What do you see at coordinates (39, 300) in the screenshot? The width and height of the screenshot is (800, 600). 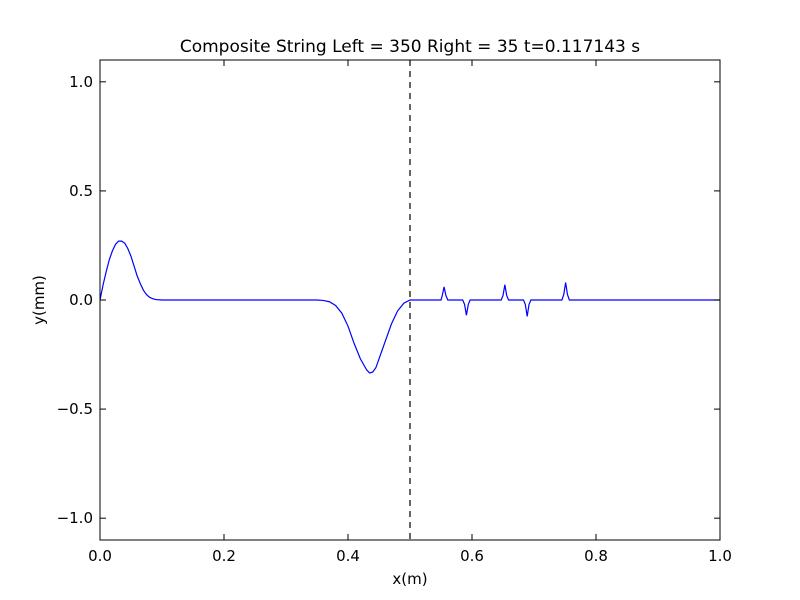 I see `y-axis-label: y(mm)` at bounding box center [39, 300].